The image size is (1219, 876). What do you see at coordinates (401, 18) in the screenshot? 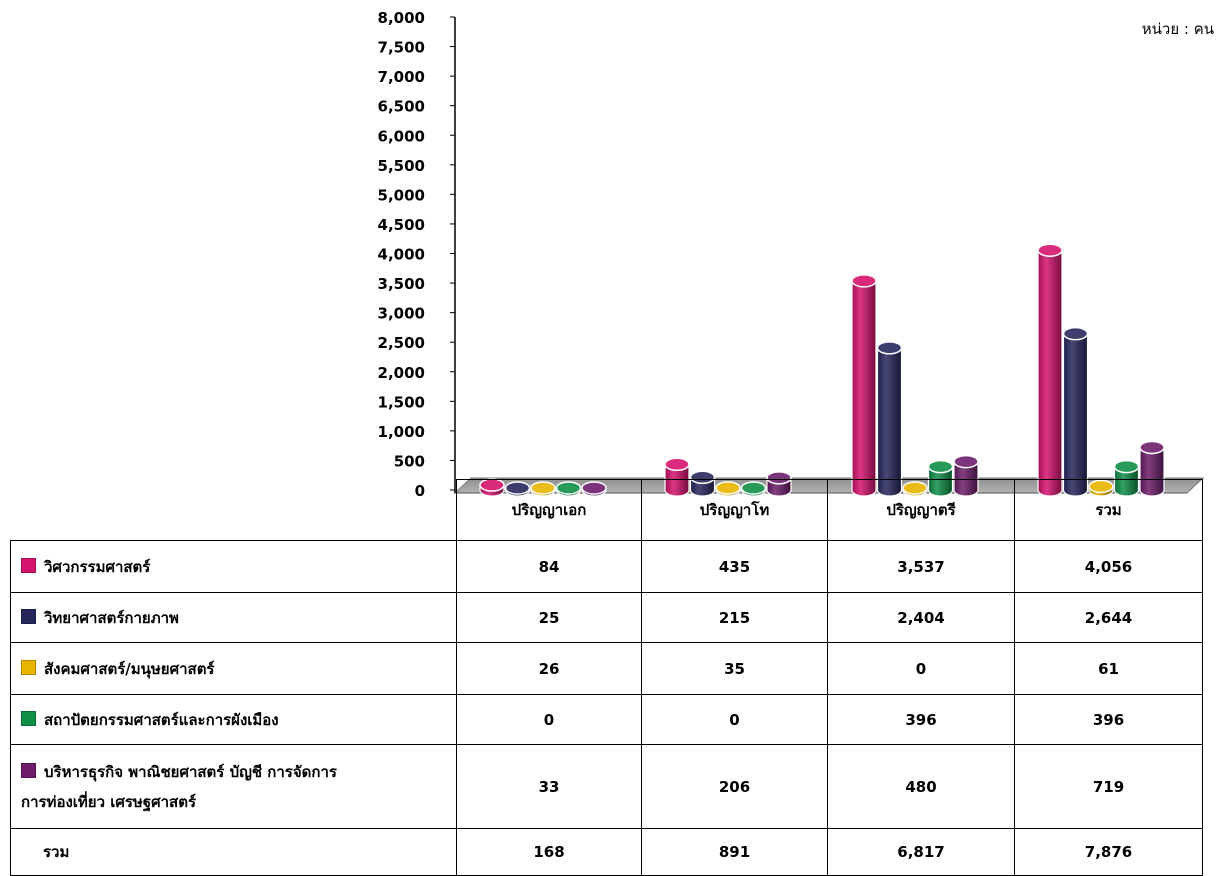
I see `y-tick-label: 8,000` at bounding box center [401, 18].